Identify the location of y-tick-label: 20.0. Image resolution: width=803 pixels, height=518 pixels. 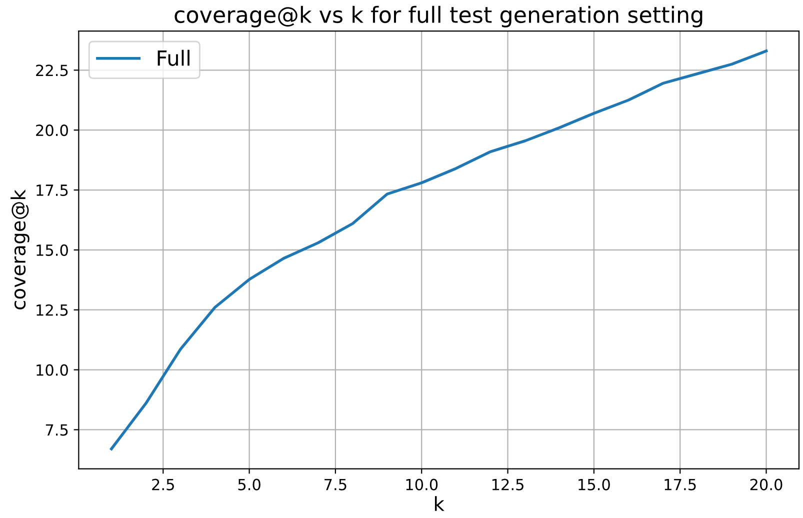
(52, 130).